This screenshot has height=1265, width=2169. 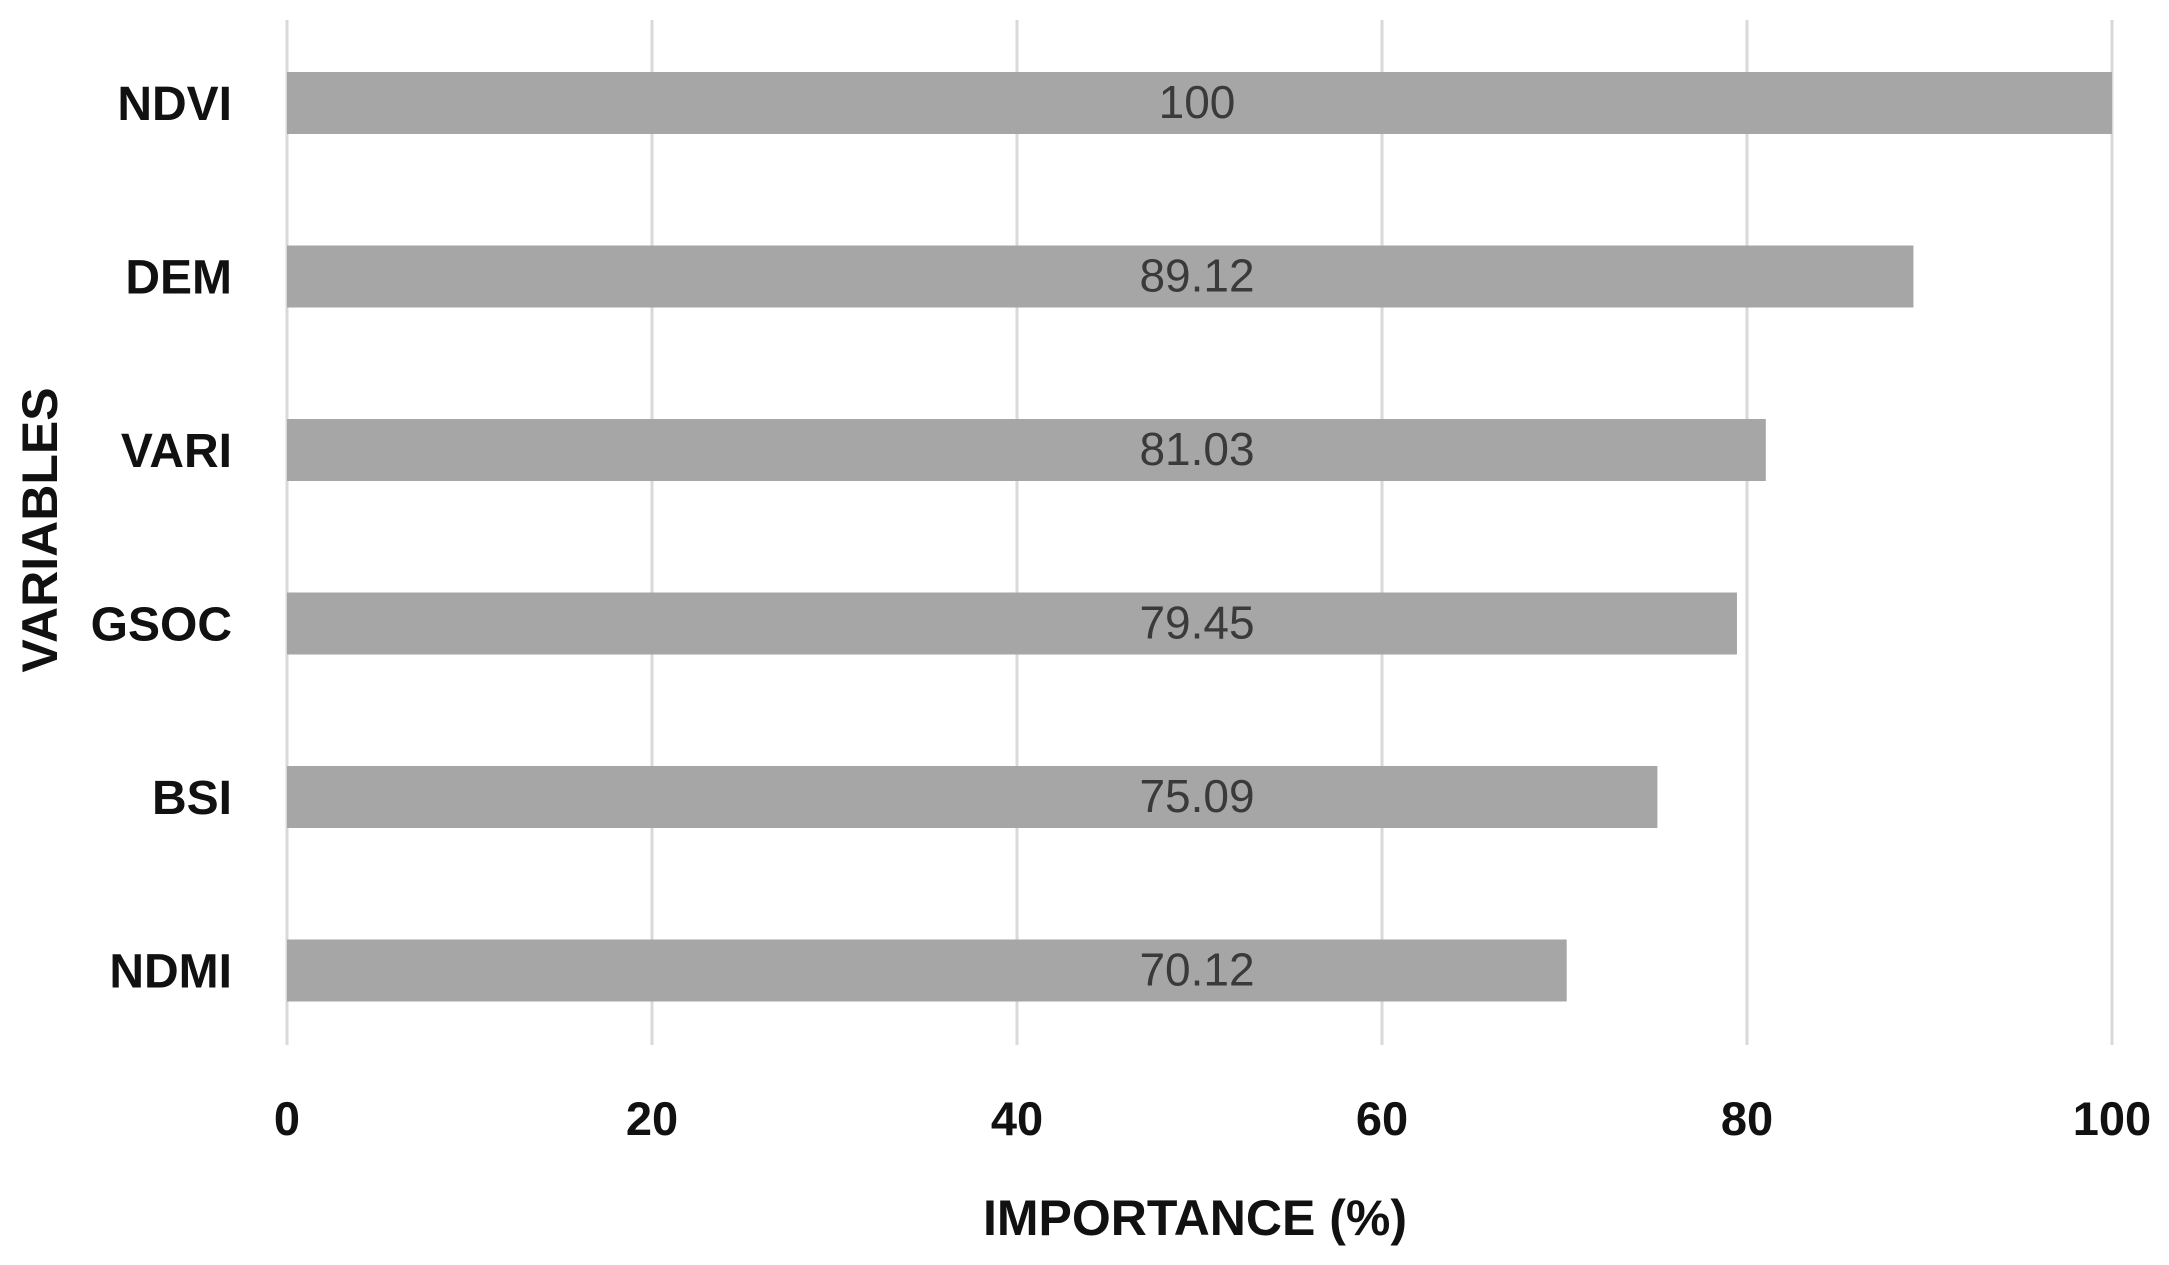 I want to click on x-tick-label-20: 20, so click(x=652, y=1118).